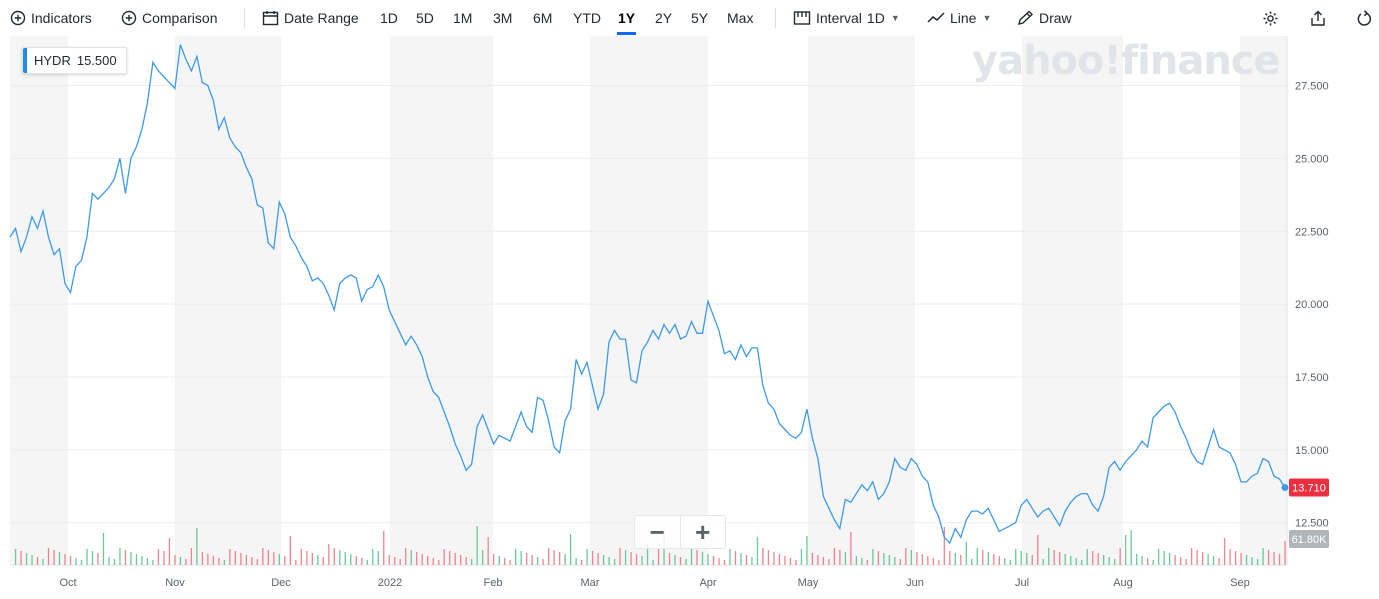  Describe the element at coordinates (425, 18) in the screenshot. I see `range-5d: 5D` at that location.